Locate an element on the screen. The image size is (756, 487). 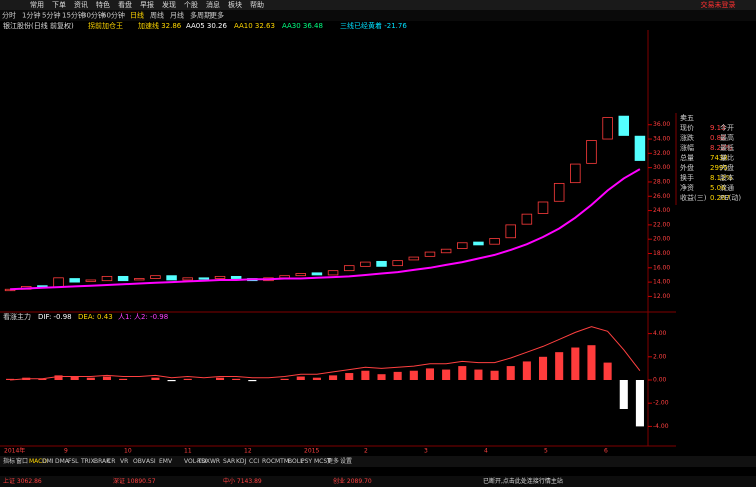
indicator-tab: ASI is located at coordinates (151, 461).